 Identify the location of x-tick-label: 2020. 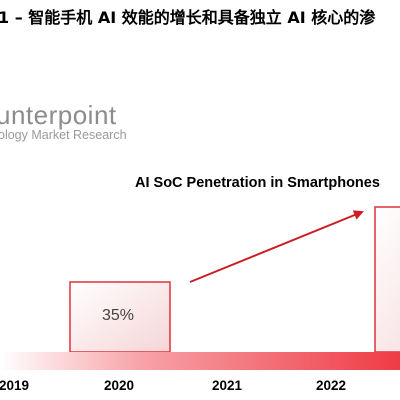
(119, 385).